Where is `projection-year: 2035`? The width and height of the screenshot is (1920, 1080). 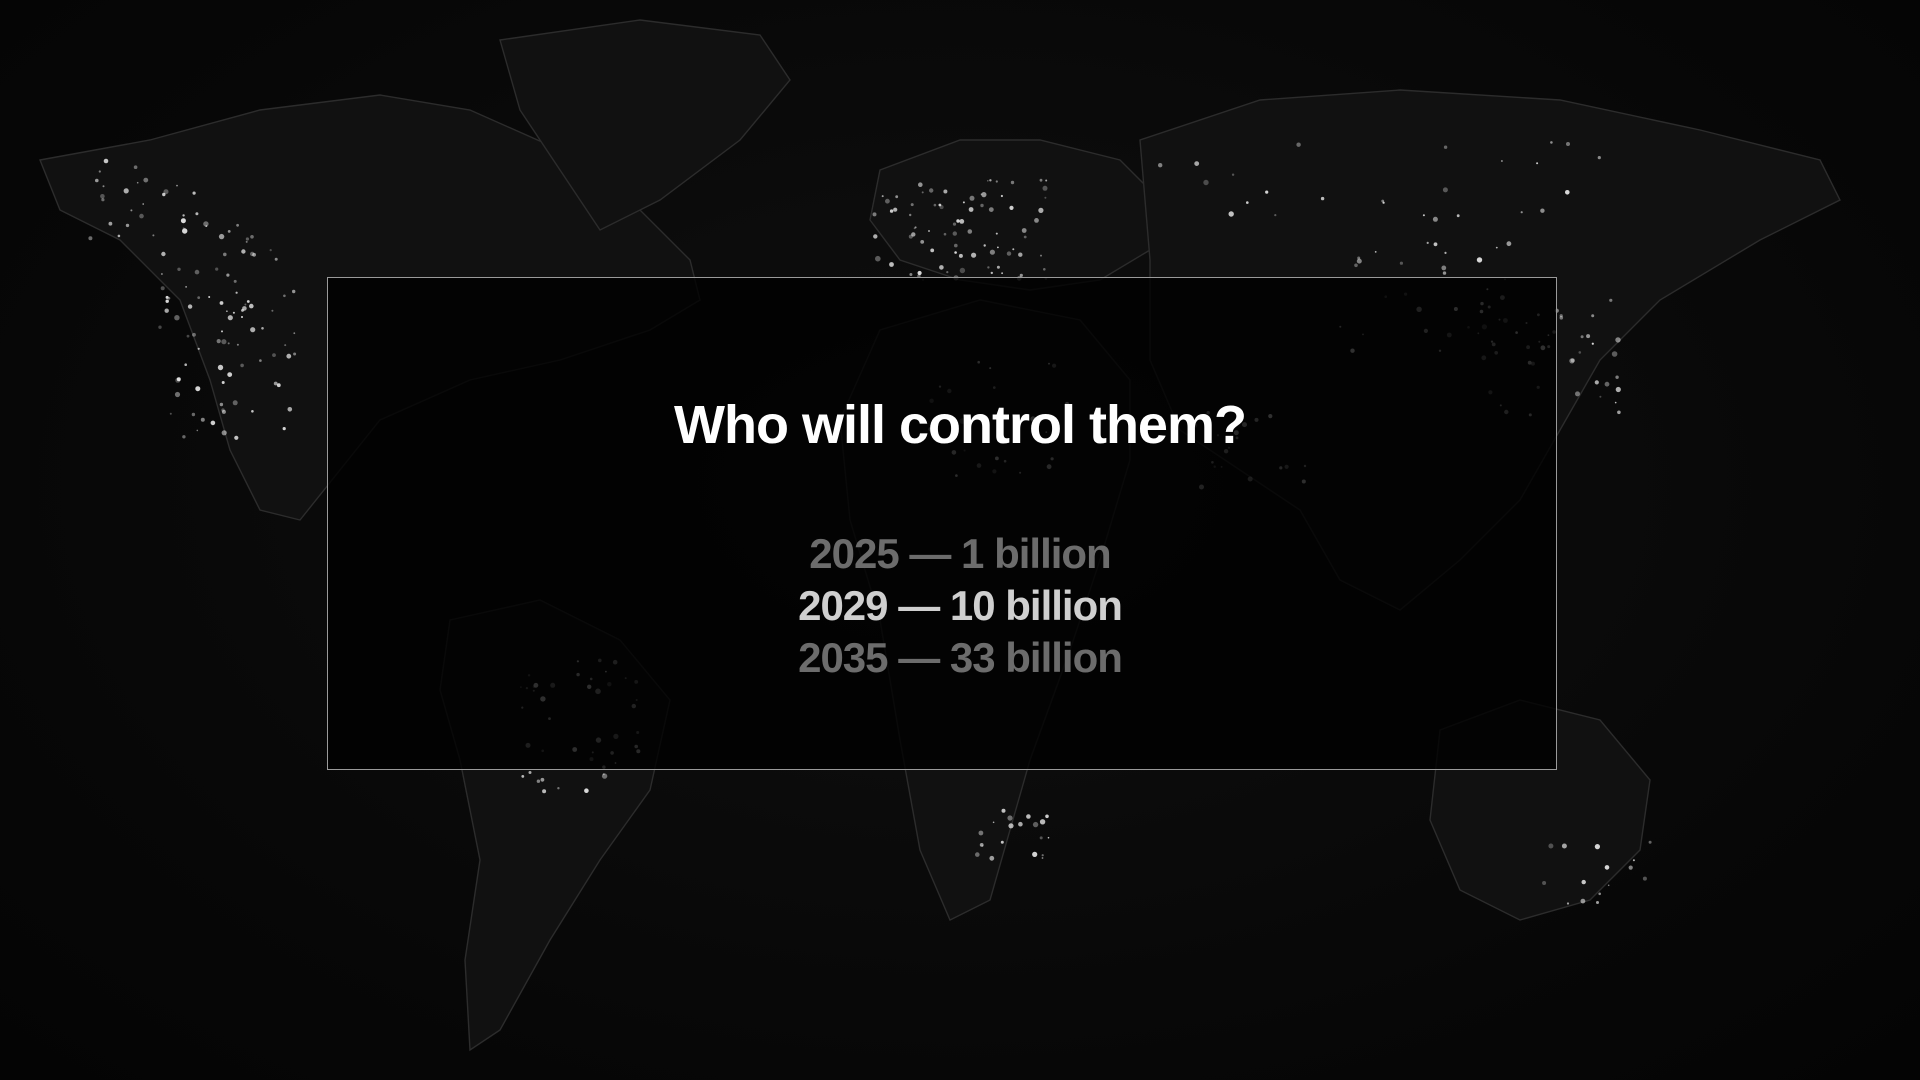 projection-year: 2035 is located at coordinates (843, 657).